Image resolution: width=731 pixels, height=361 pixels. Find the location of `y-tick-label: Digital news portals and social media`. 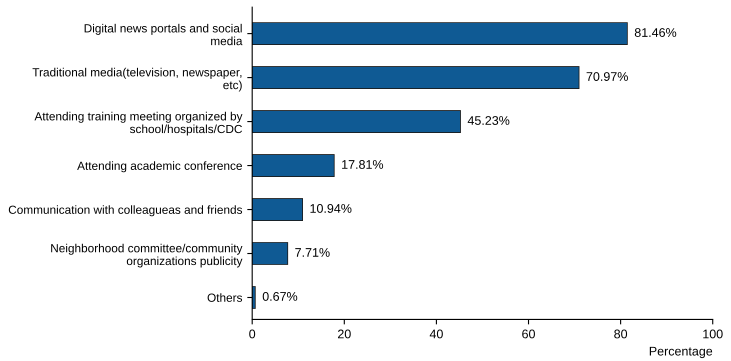

y-tick-label: Digital news portals and social media is located at coordinates (163, 35).